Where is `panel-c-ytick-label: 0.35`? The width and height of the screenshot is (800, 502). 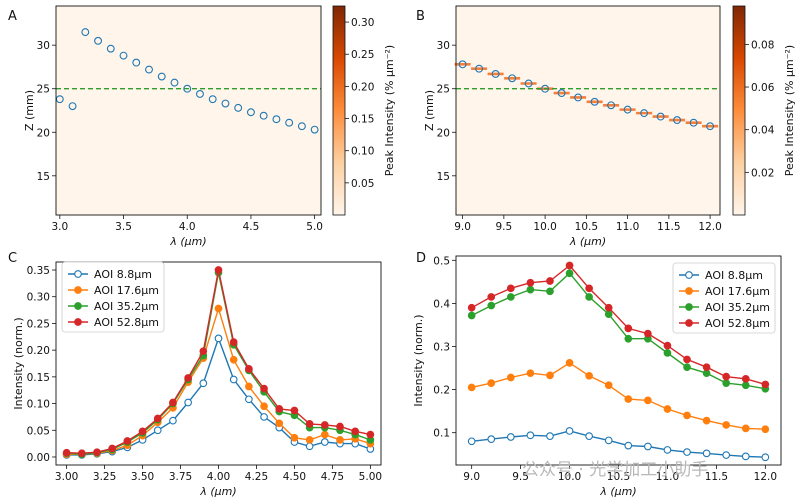 panel-c-ytick-label: 0.35 is located at coordinates (38, 271).